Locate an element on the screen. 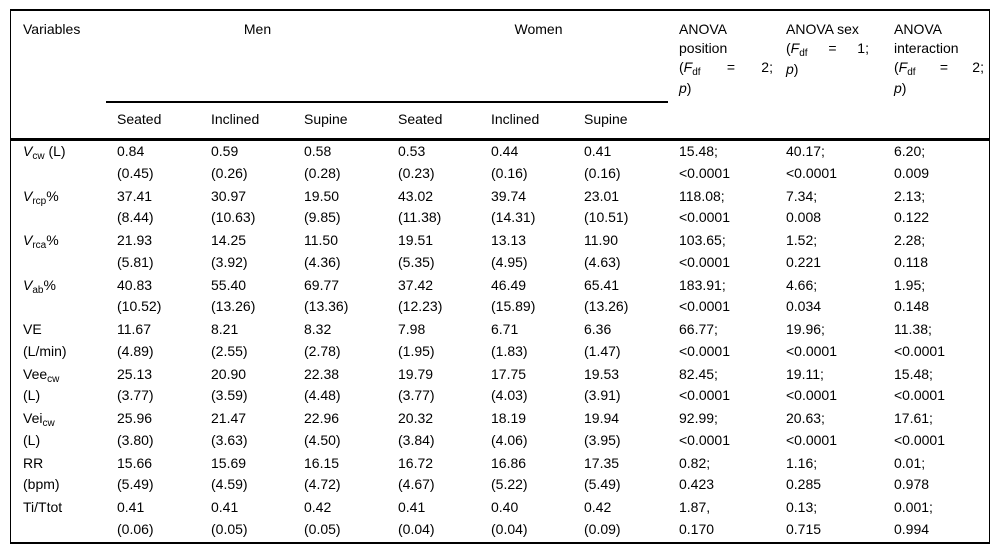 The height and width of the screenshot is (552, 1000). row-label: Vab% is located at coordinates (64, 297).